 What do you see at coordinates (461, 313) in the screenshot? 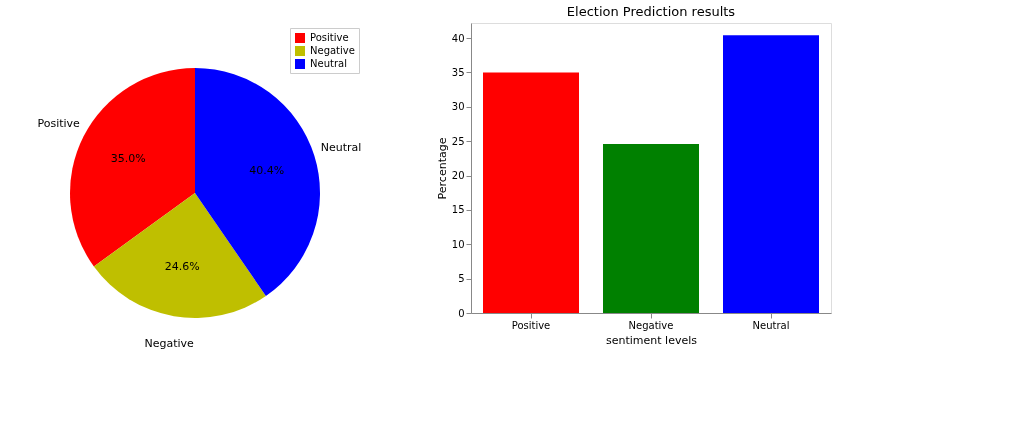
I see `y-tick-label: 0` at bounding box center [461, 313].